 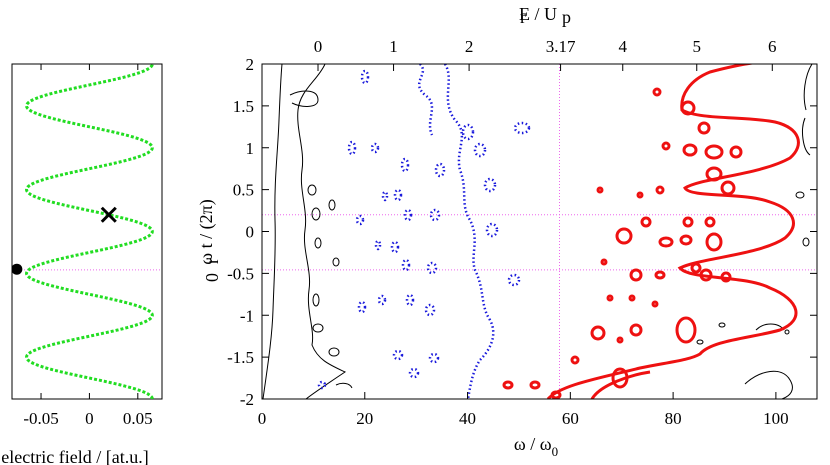 I want to click on y-label-sub-0: 0, so click(x=212, y=277).